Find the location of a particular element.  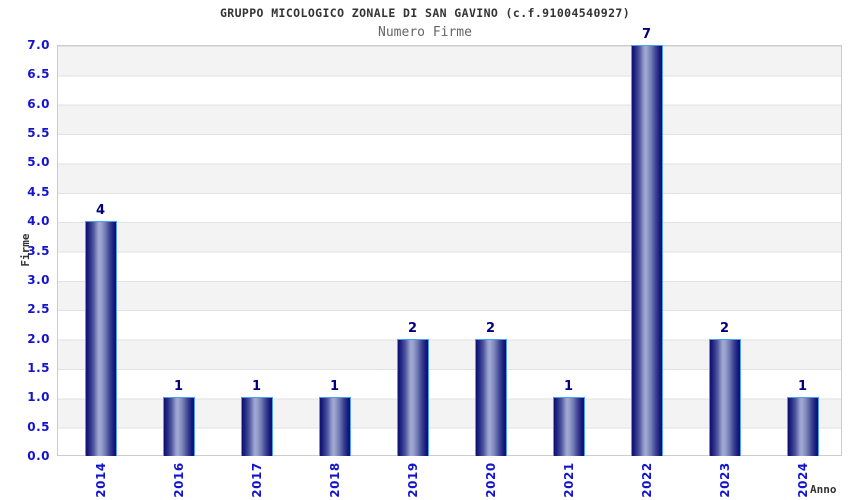

y-tick-label: 4.0 is located at coordinates (38, 221).